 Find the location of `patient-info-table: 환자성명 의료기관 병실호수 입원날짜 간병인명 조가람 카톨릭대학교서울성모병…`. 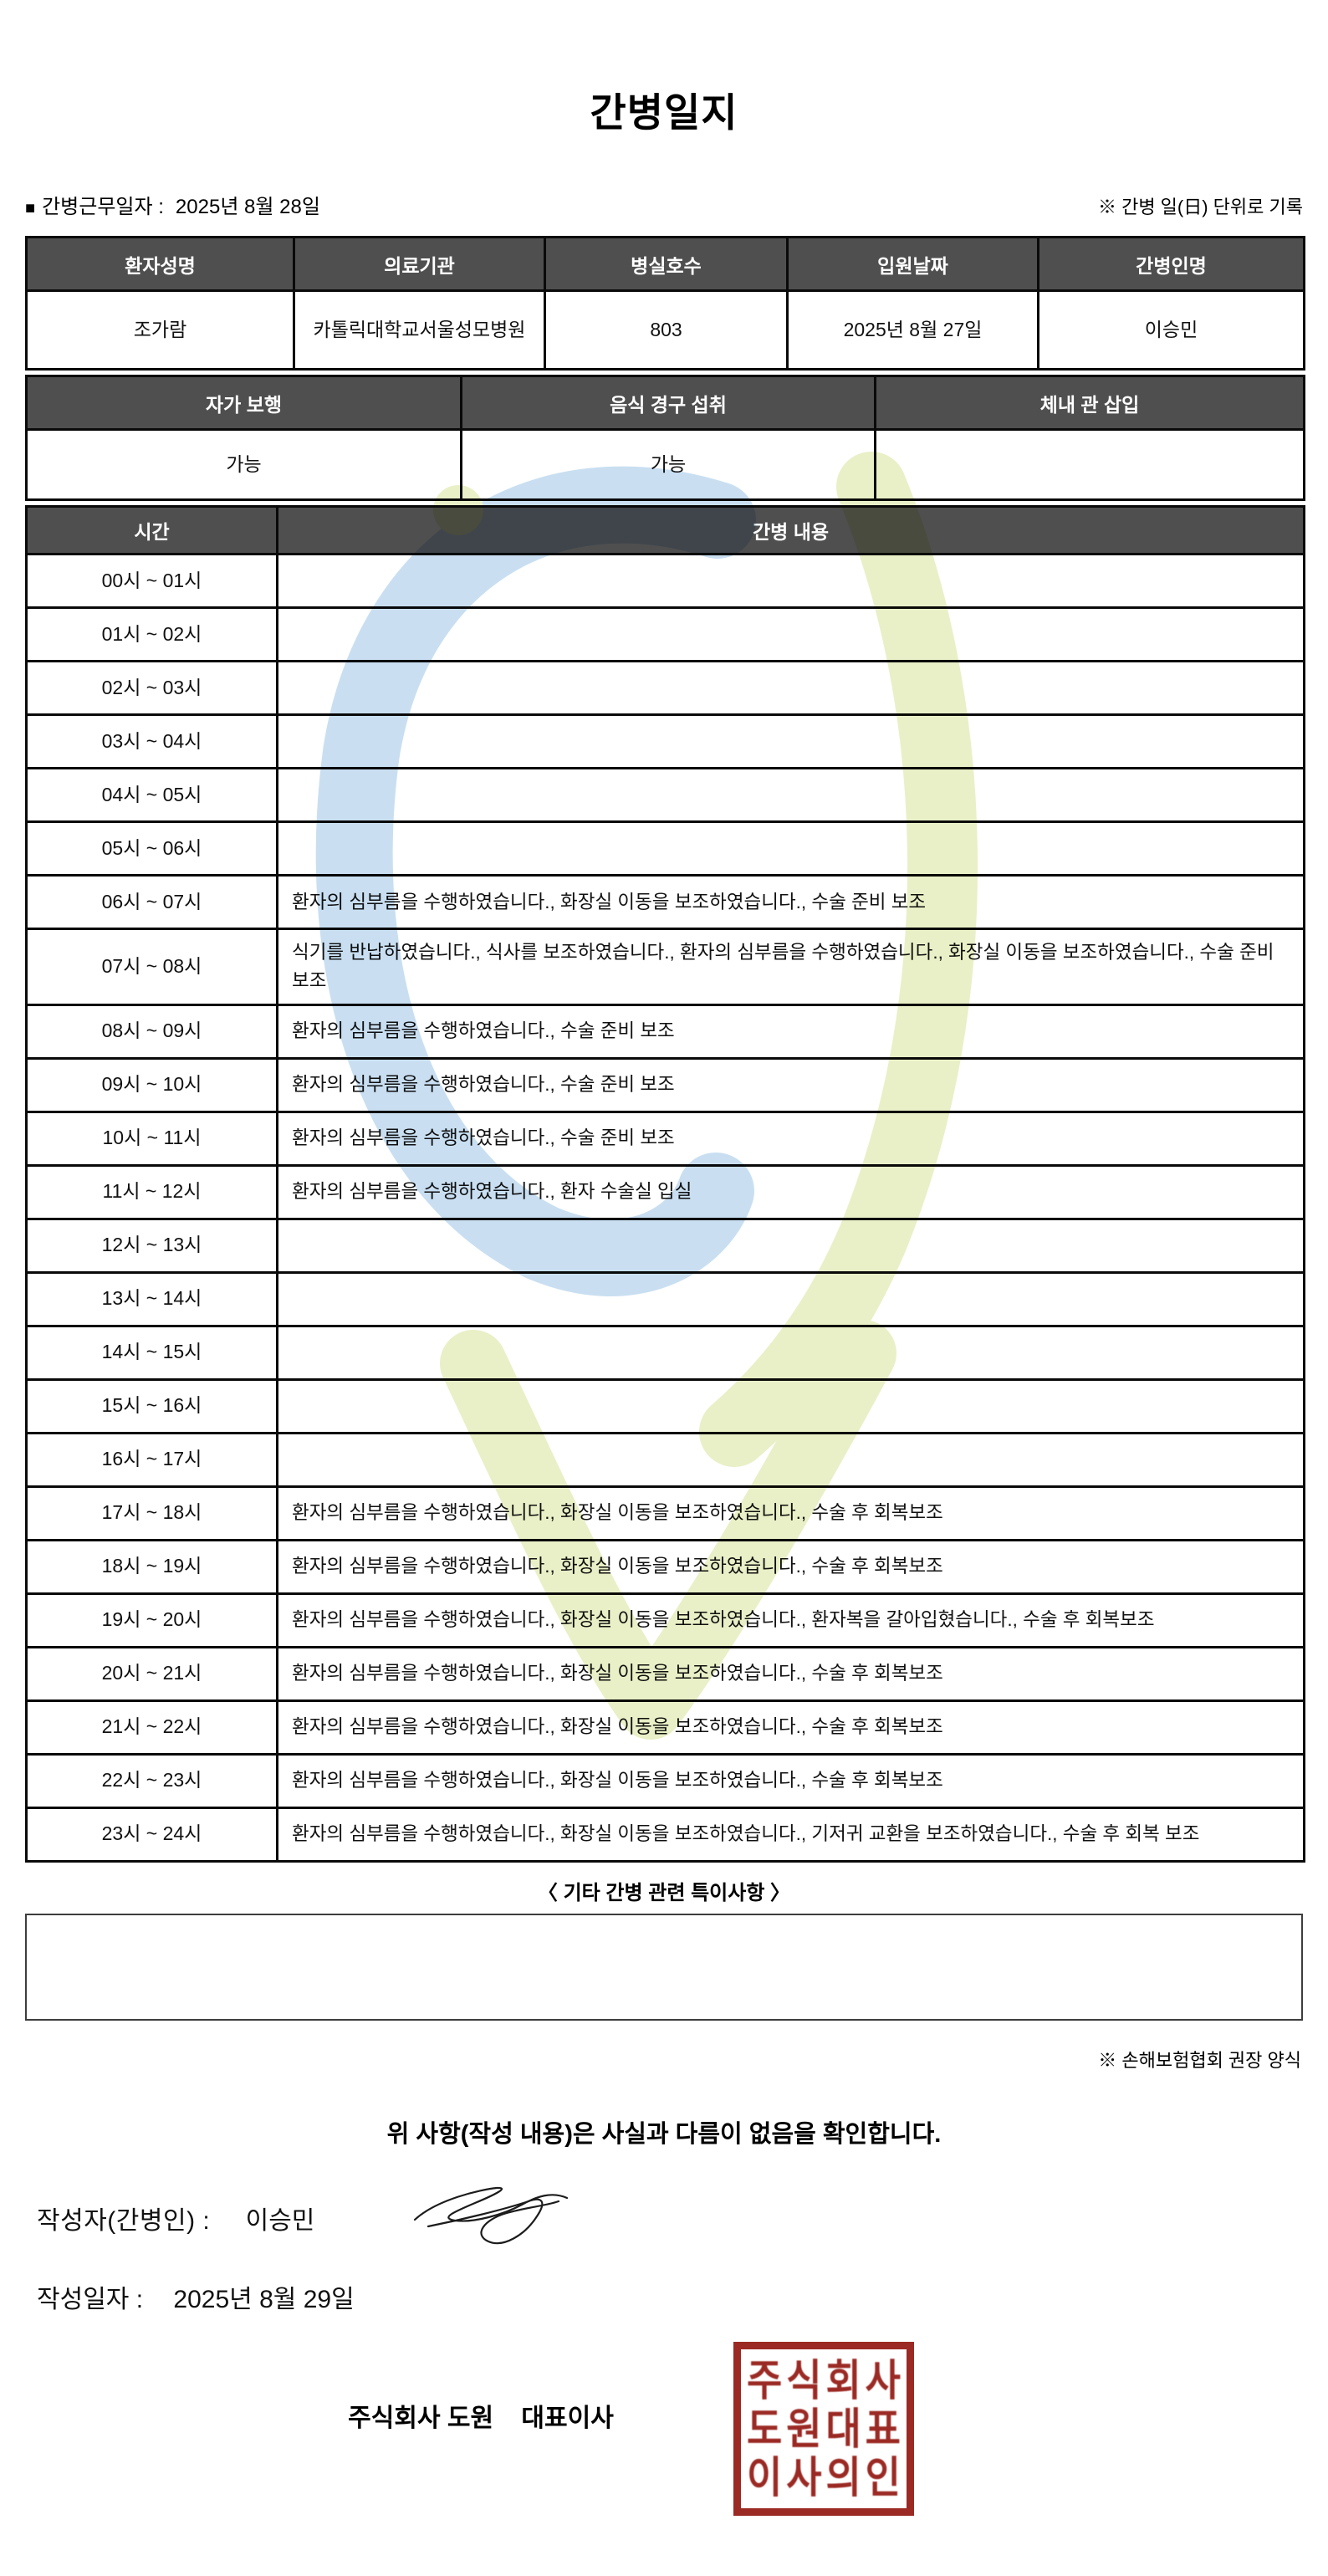

patient-info-table: 환자성명 의료기관 병실호수 입원날짜 간병인명 조가람 카톨릭대학교서울성모병… is located at coordinates (665, 303).